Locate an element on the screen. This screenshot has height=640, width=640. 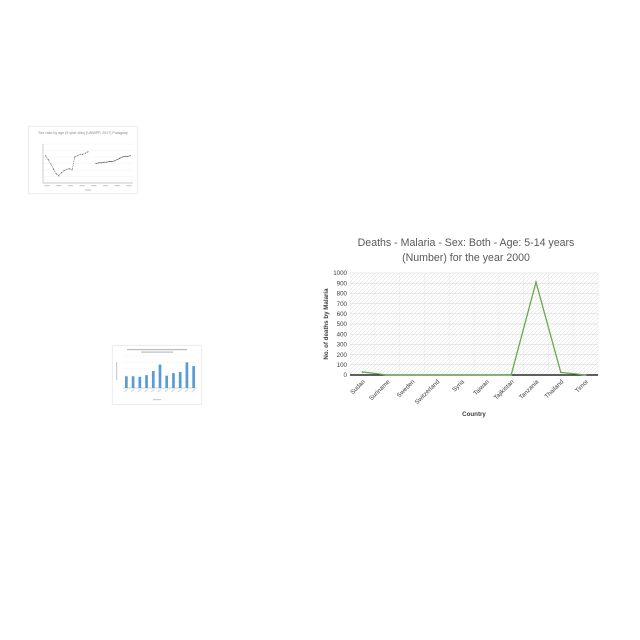
y-tick-label: 0 is located at coordinates (346, 375).